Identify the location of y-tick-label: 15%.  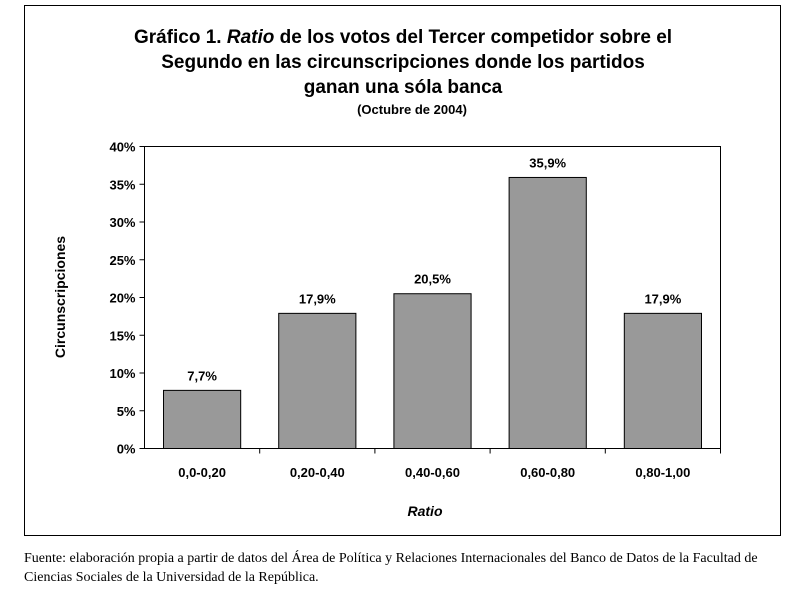
(122, 335).